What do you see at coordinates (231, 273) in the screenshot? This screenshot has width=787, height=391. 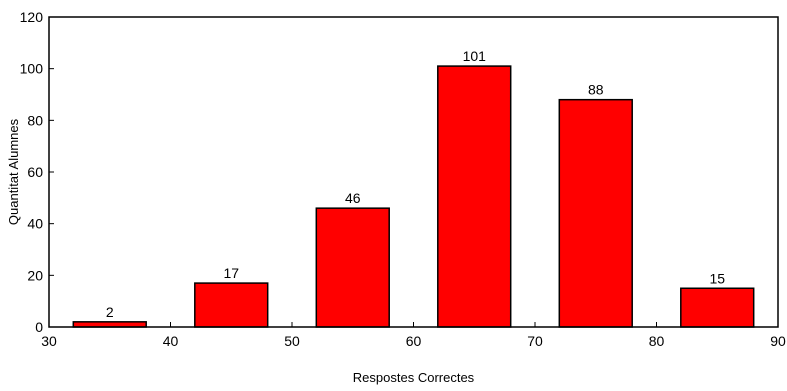 I see `data-label-1: 17` at bounding box center [231, 273].